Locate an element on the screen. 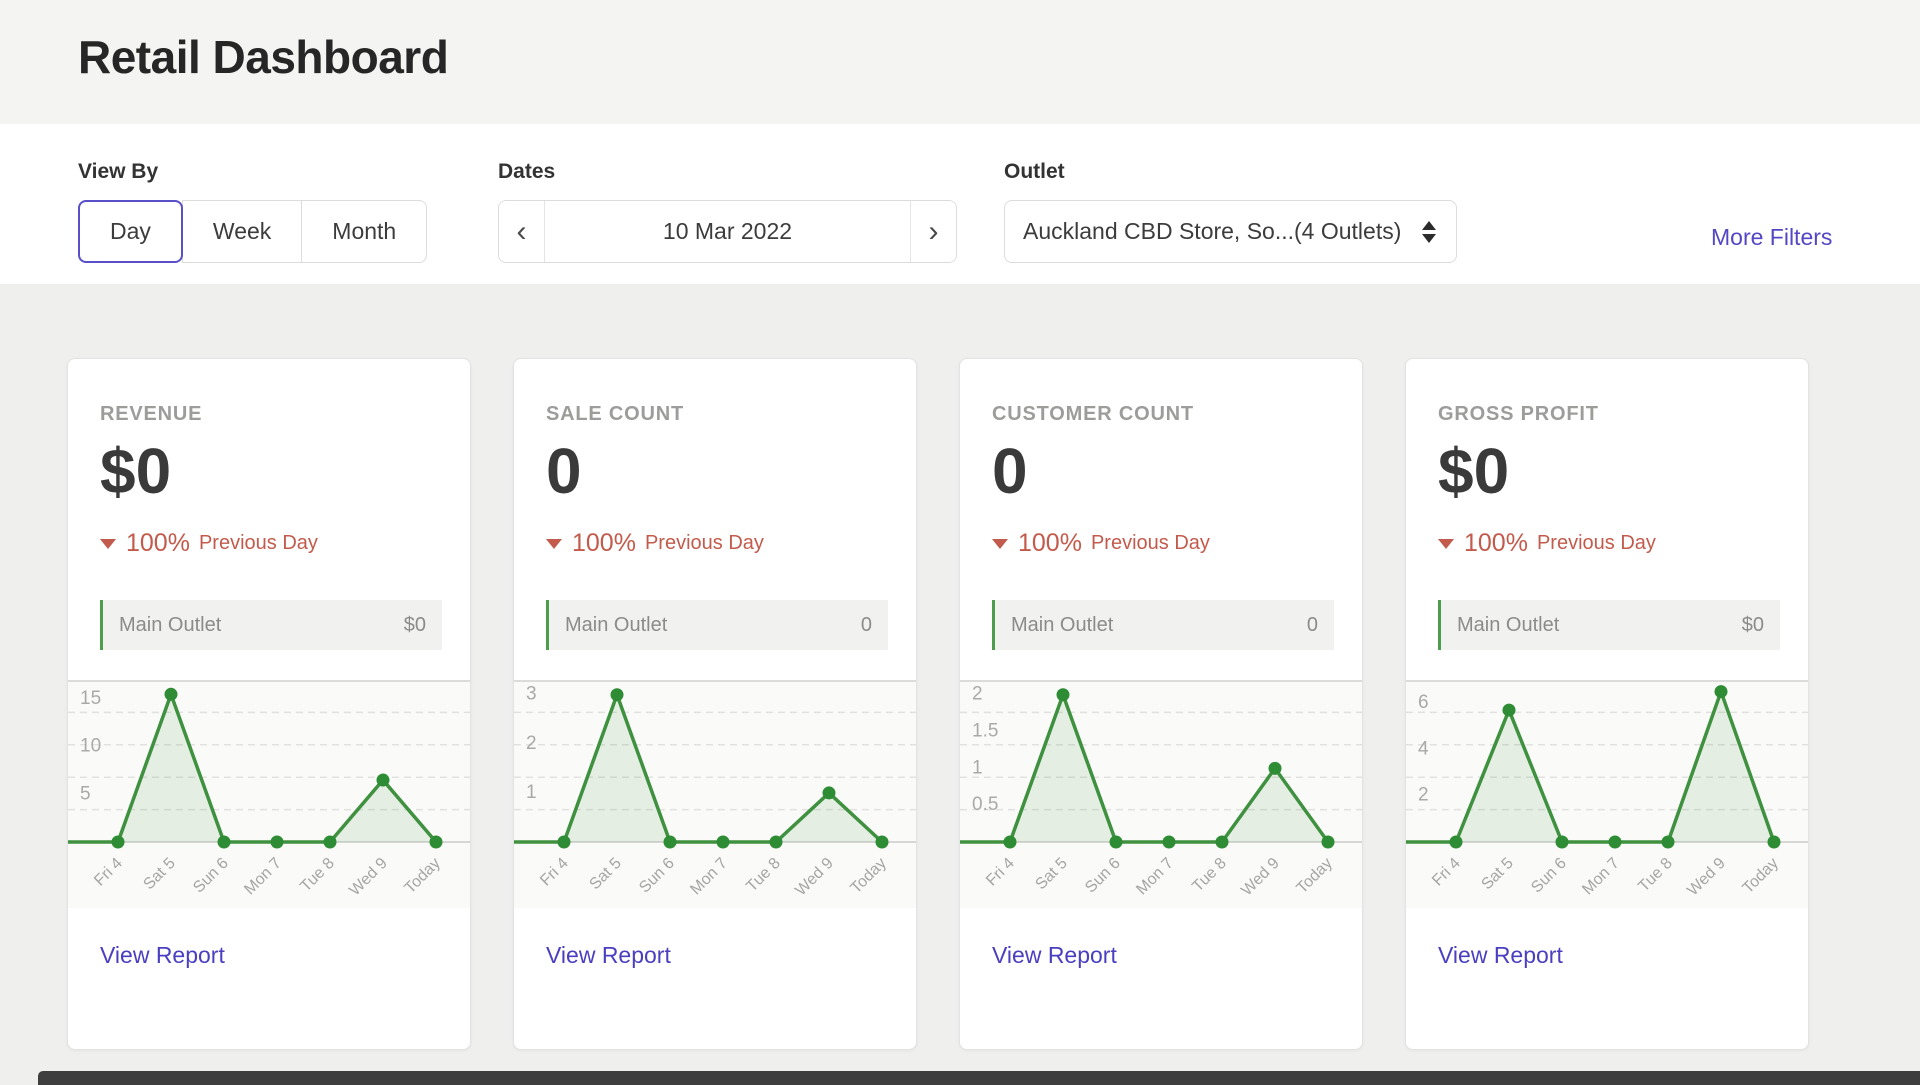 The width and height of the screenshot is (1920, 1085). page-header: Retail Dashboard is located at coordinates (960, 62).